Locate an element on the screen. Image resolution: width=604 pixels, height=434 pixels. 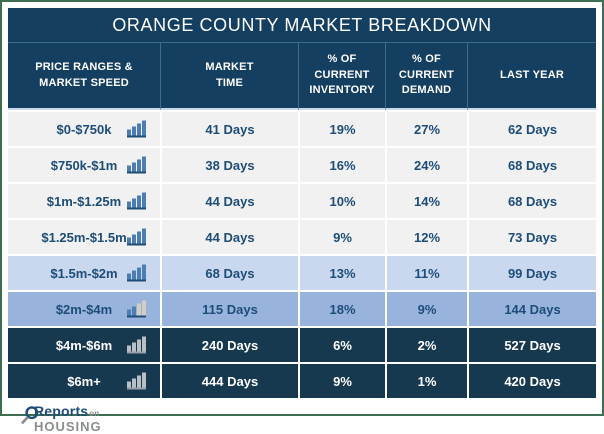
price-range-cell: $0-$750k is located at coordinates (84, 128).